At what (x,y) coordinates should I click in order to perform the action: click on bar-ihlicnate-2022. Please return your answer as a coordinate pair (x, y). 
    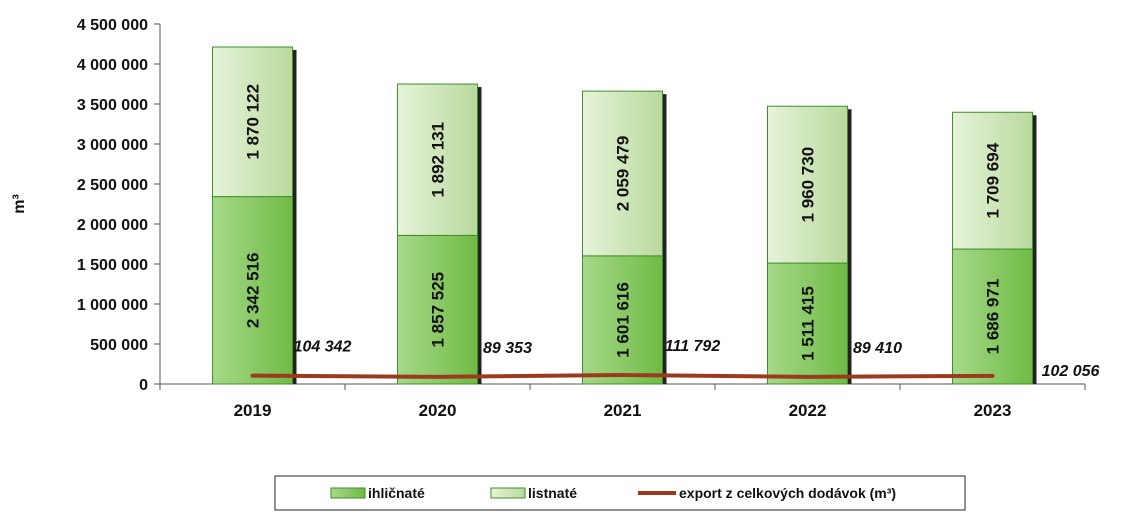
    Looking at the image, I should click on (807, 323).